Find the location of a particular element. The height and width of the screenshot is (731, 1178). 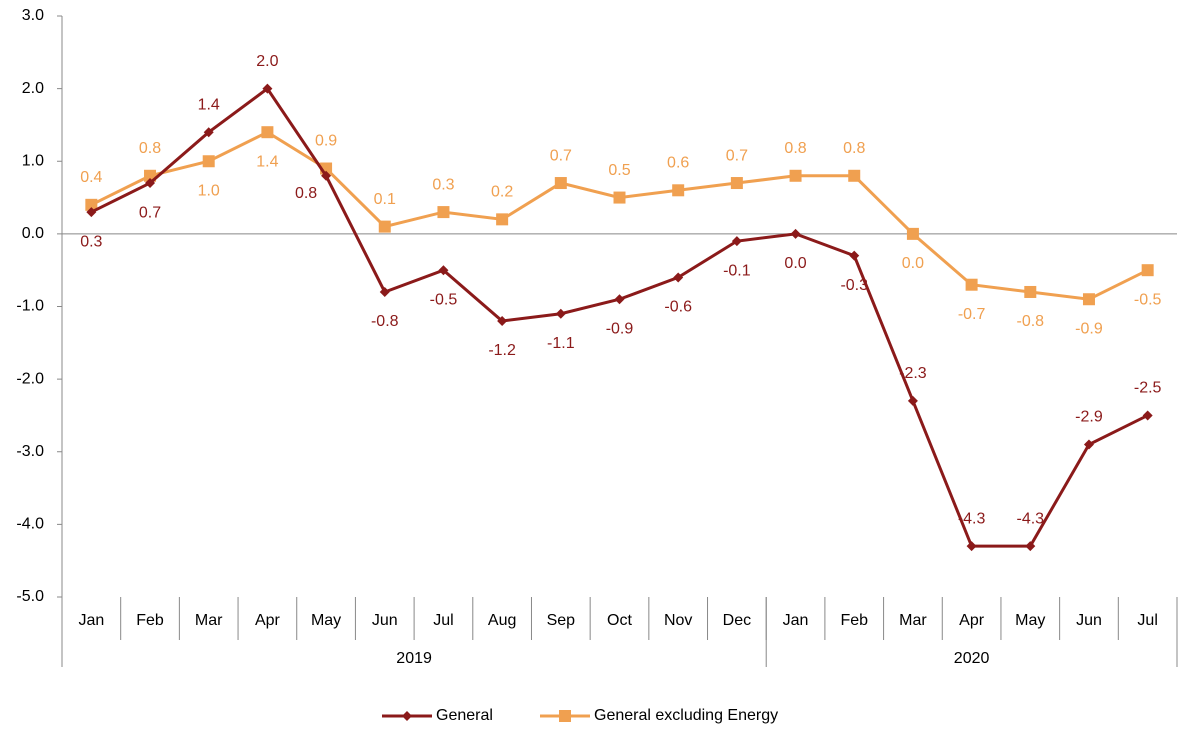

x-tick-label: Sep is located at coordinates (561, 620).